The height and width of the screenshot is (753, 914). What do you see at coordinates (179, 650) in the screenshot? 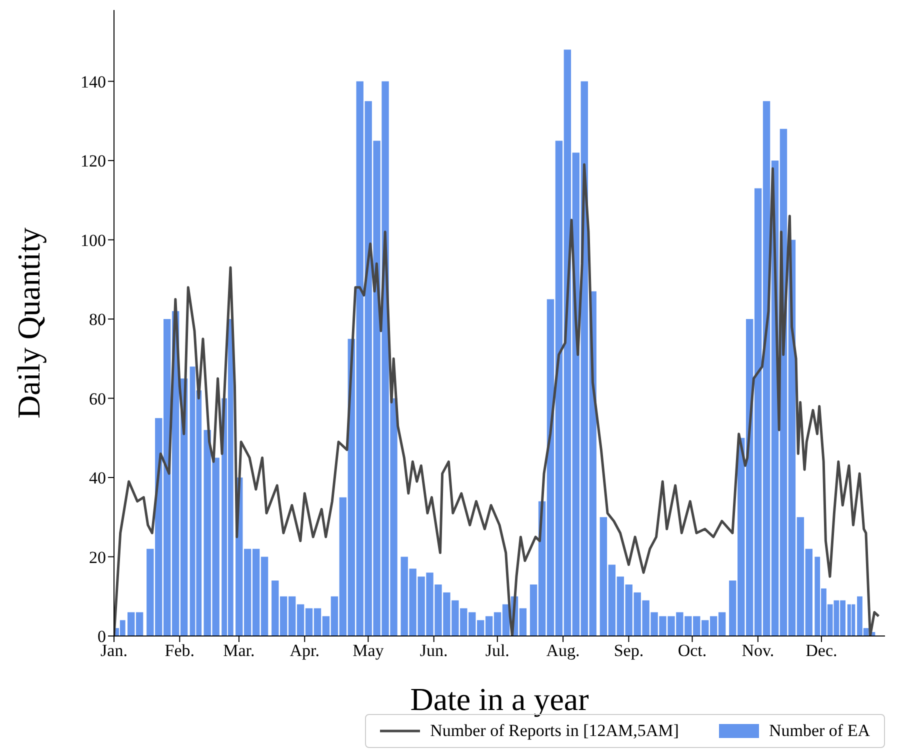
I see `x-tick-label: Feb.` at bounding box center [179, 650].